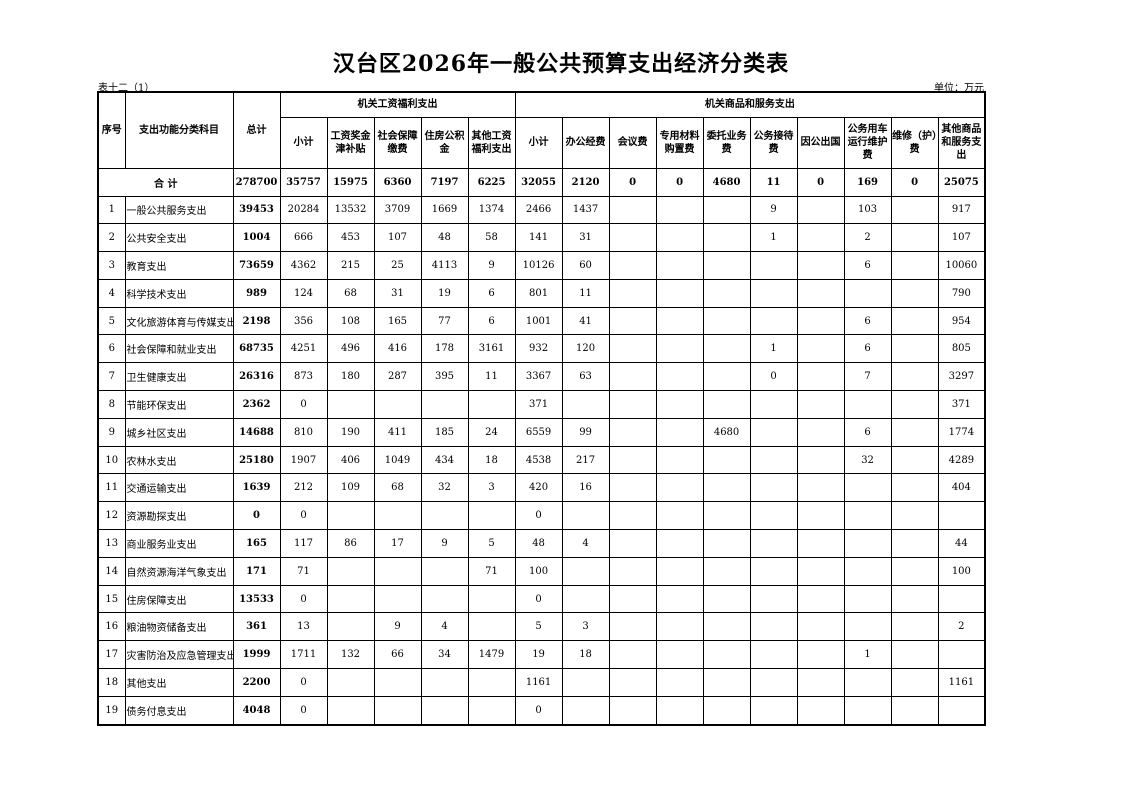 This screenshot has height=793, width=1122. I want to click on total-cell: 25075, so click(961, 182).